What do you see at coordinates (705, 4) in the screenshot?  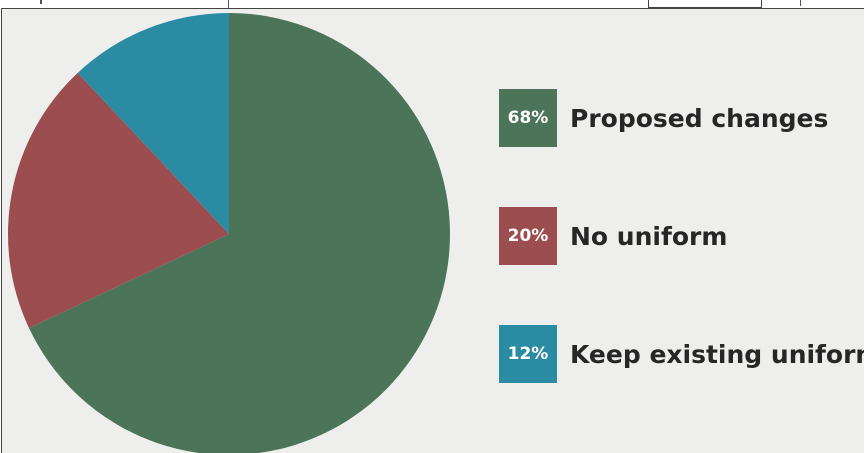 I see `top-border-tab` at bounding box center [705, 4].